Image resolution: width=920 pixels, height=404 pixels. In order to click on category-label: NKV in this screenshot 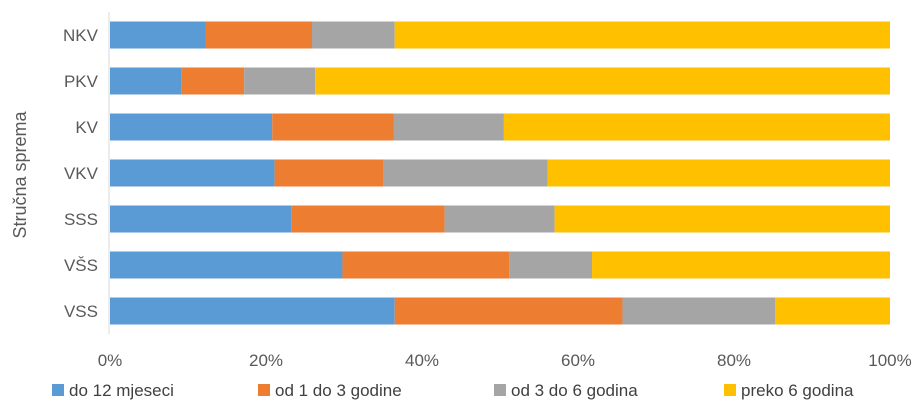, I will do `click(81, 35)`.